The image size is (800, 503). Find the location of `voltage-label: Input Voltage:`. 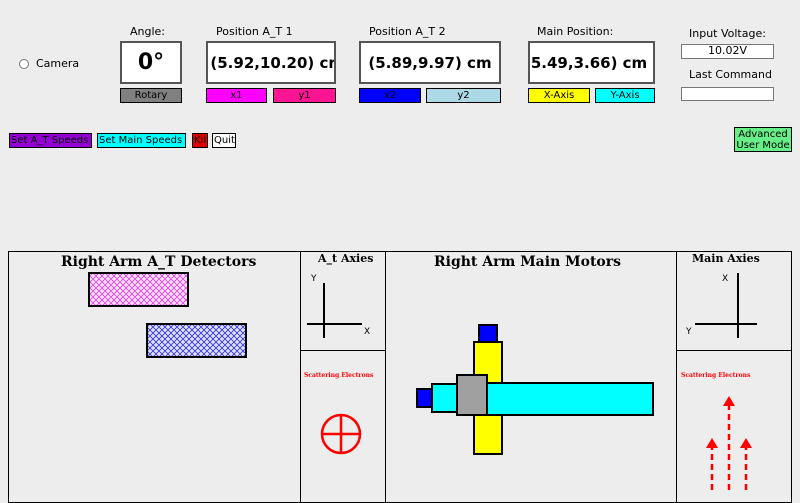

voltage-label: Input Voltage: is located at coordinates (727, 33).